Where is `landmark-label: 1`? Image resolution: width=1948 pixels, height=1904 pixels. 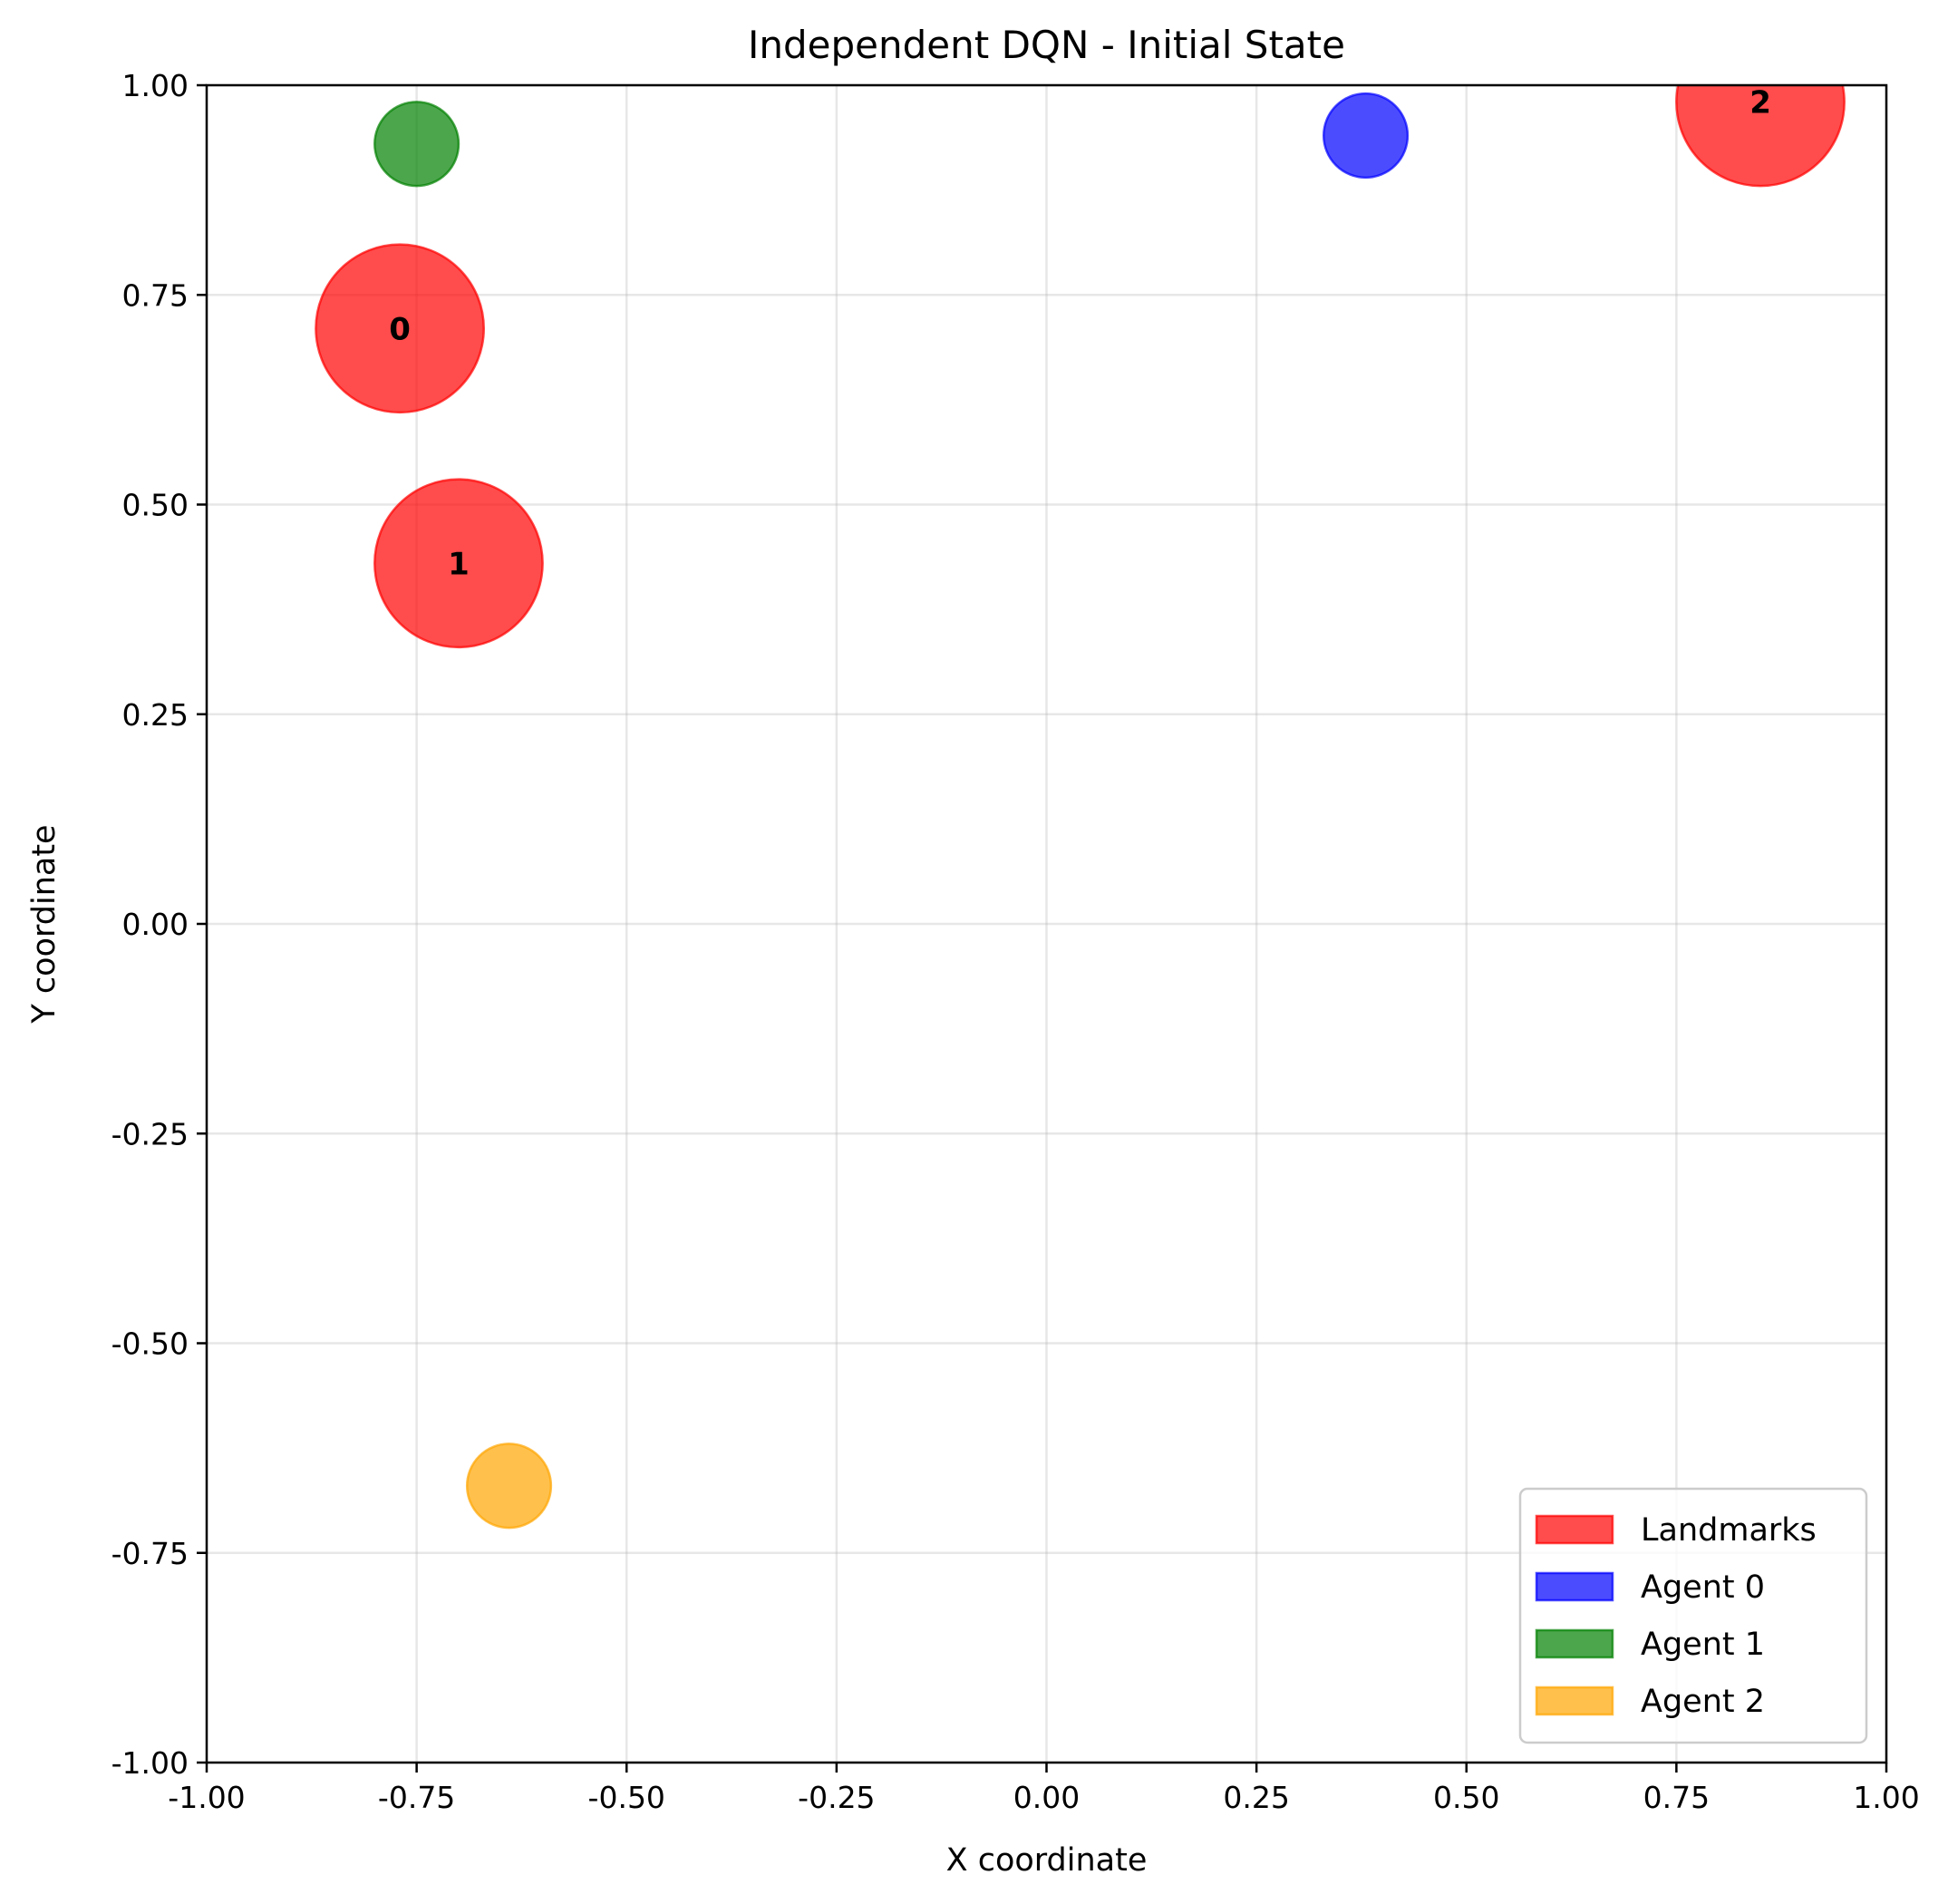 landmark-label: 1 is located at coordinates (459, 564).